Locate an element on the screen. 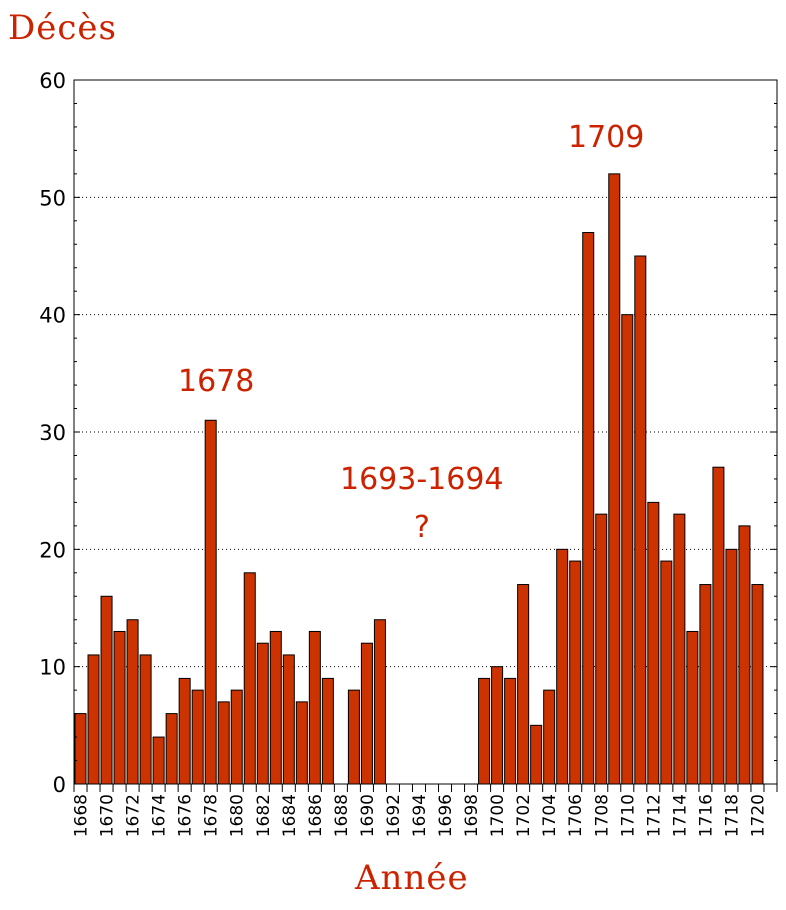 The height and width of the screenshot is (910, 786). y-tick-label: 40 is located at coordinates (52, 316).